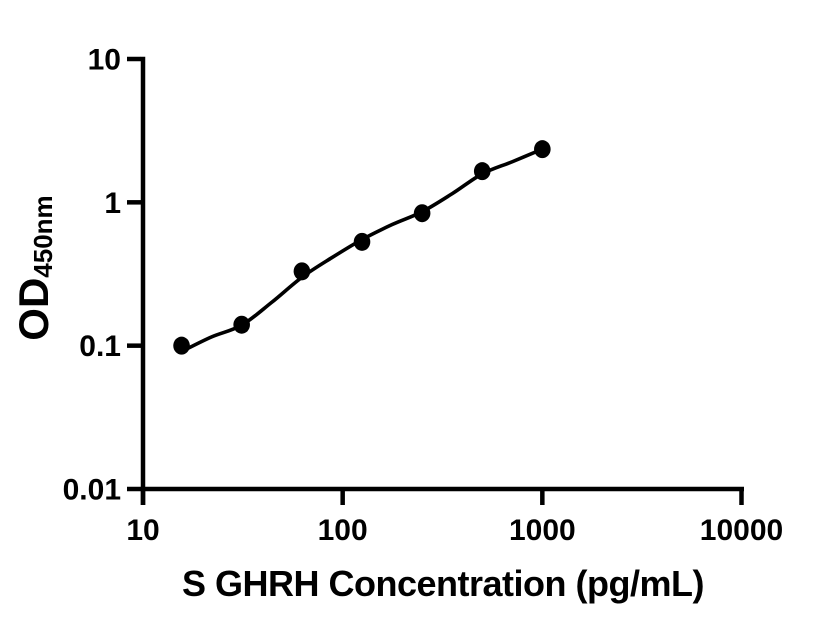  I want to click on y-axis-title: OD450nm, so click(34, 268).